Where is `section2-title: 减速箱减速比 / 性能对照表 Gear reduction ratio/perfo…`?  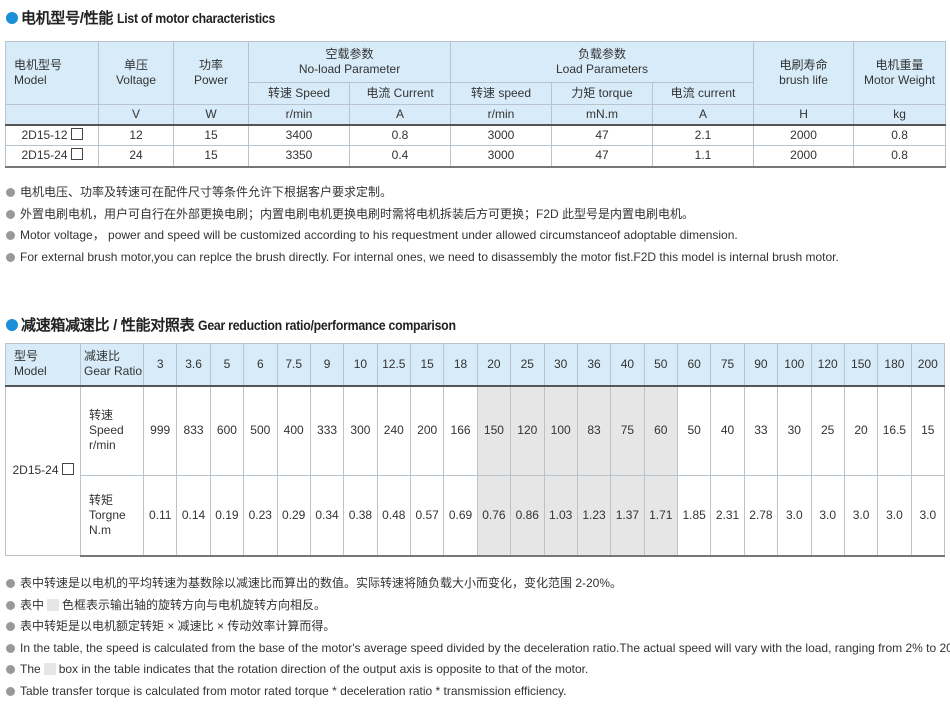 section2-title: 减速箱减速比 / 性能对照表 Gear reduction ratio/perfo… is located at coordinates (248, 324).